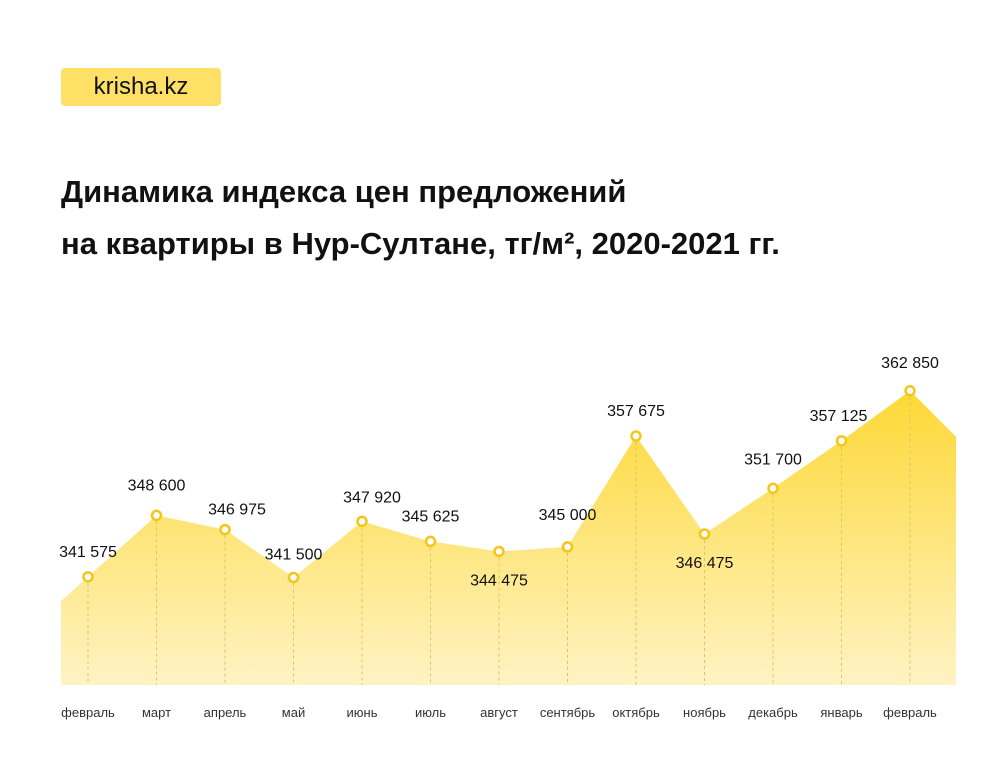 This screenshot has height=775, width=1000. What do you see at coordinates (372, 497) in the screenshot?
I see `value-label: 347 920` at bounding box center [372, 497].